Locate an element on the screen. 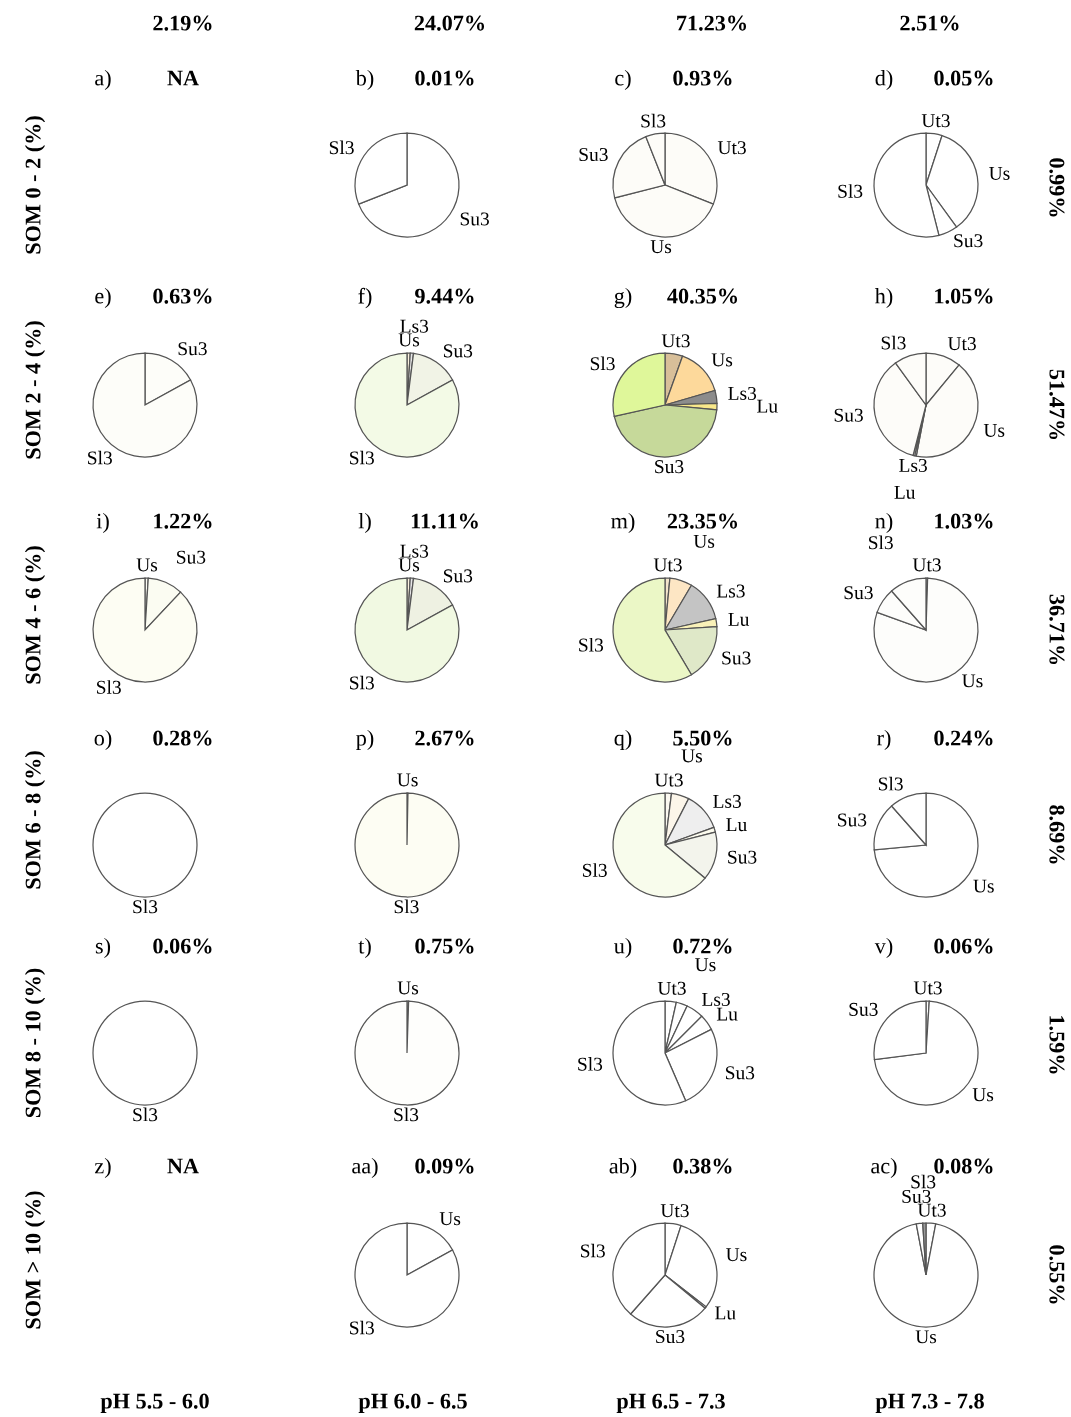  chart-title: u) is located at coordinates (623, 948).